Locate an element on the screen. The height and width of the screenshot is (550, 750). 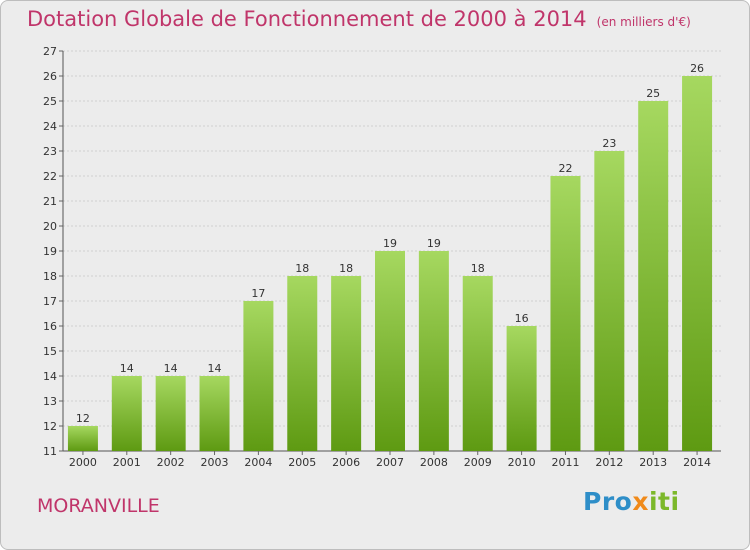
x-tick-label: 2001 is located at coordinates (127, 462).